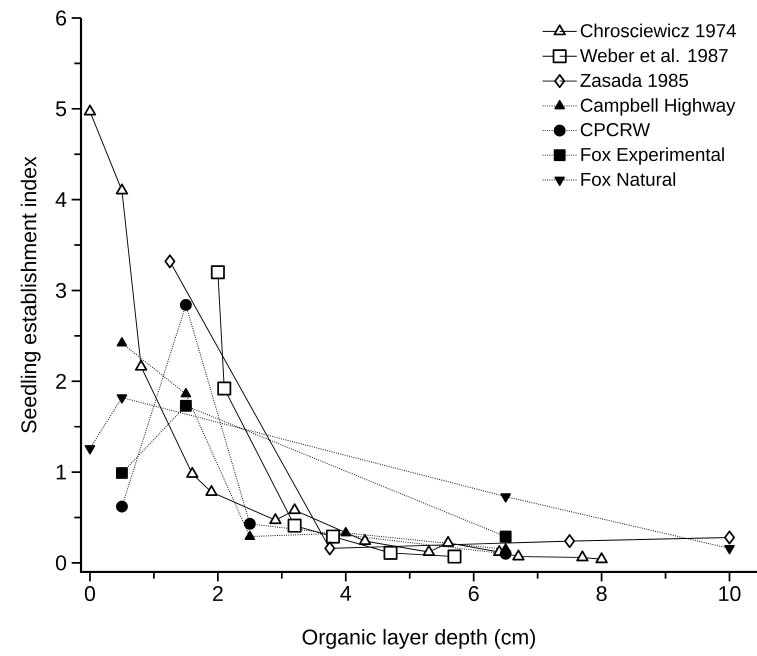 The height and width of the screenshot is (656, 757). I want to click on legend-label: Weber et al. 1987, so click(654, 55).